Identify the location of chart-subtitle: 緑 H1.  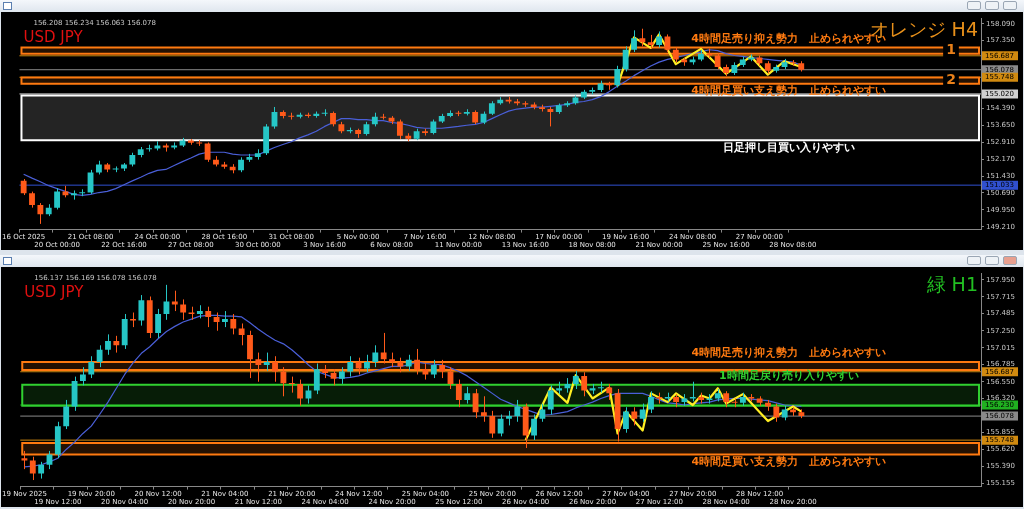
(951, 283).